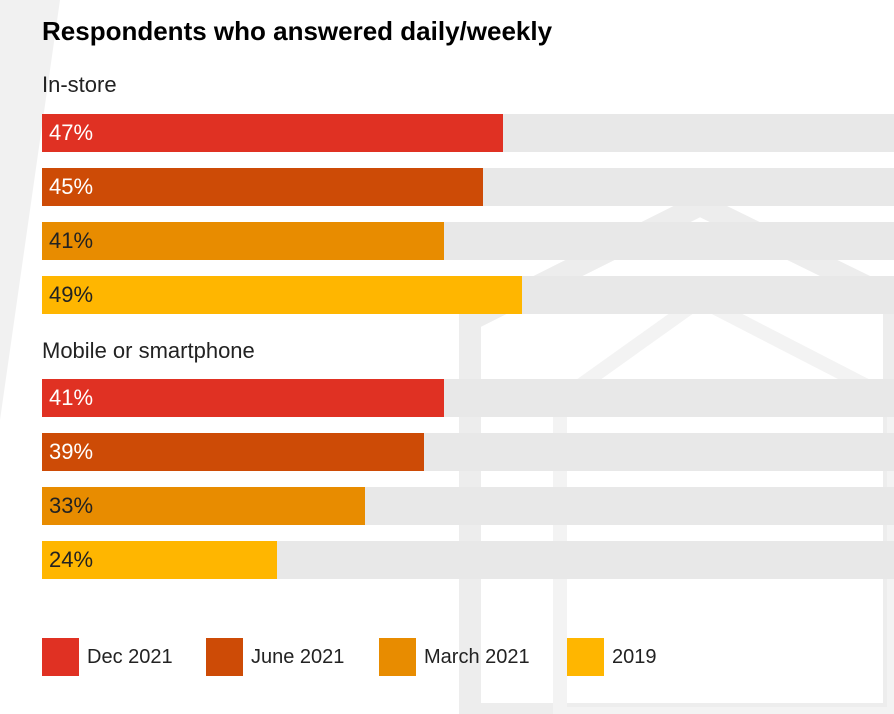 The width and height of the screenshot is (894, 714). I want to click on bar-track: 47%, so click(468, 133).